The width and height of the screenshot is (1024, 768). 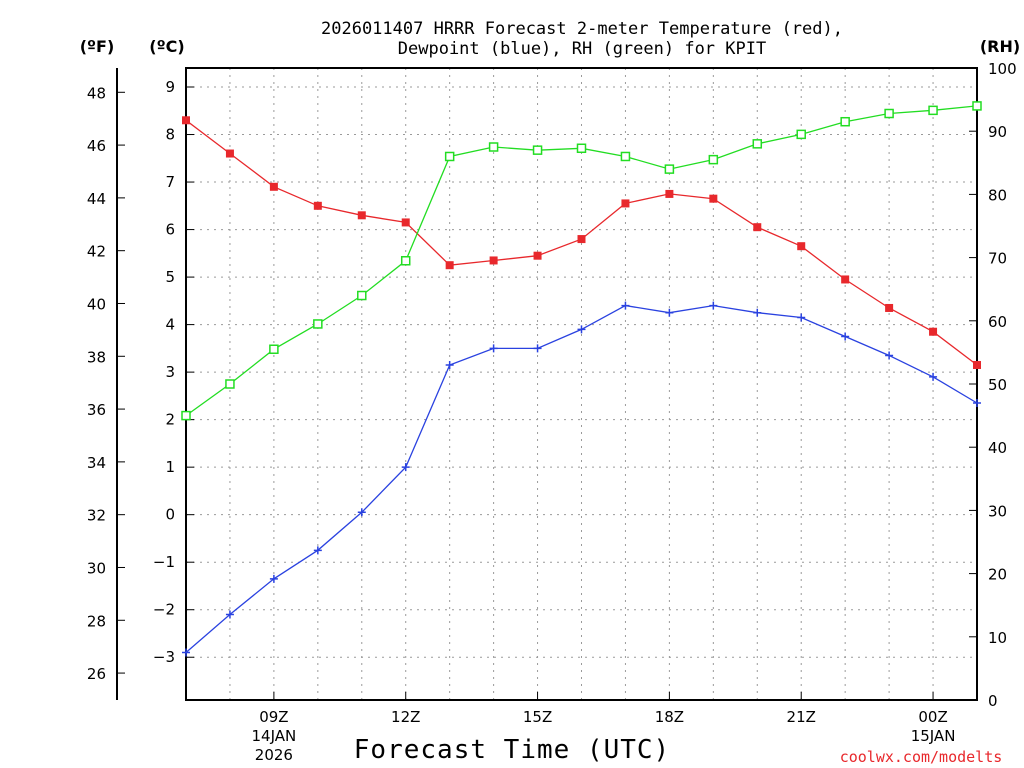 What do you see at coordinates (96, 304) in the screenshot?
I see `fahrenheit-tick-label: 40` at bounding box center [96, 304].